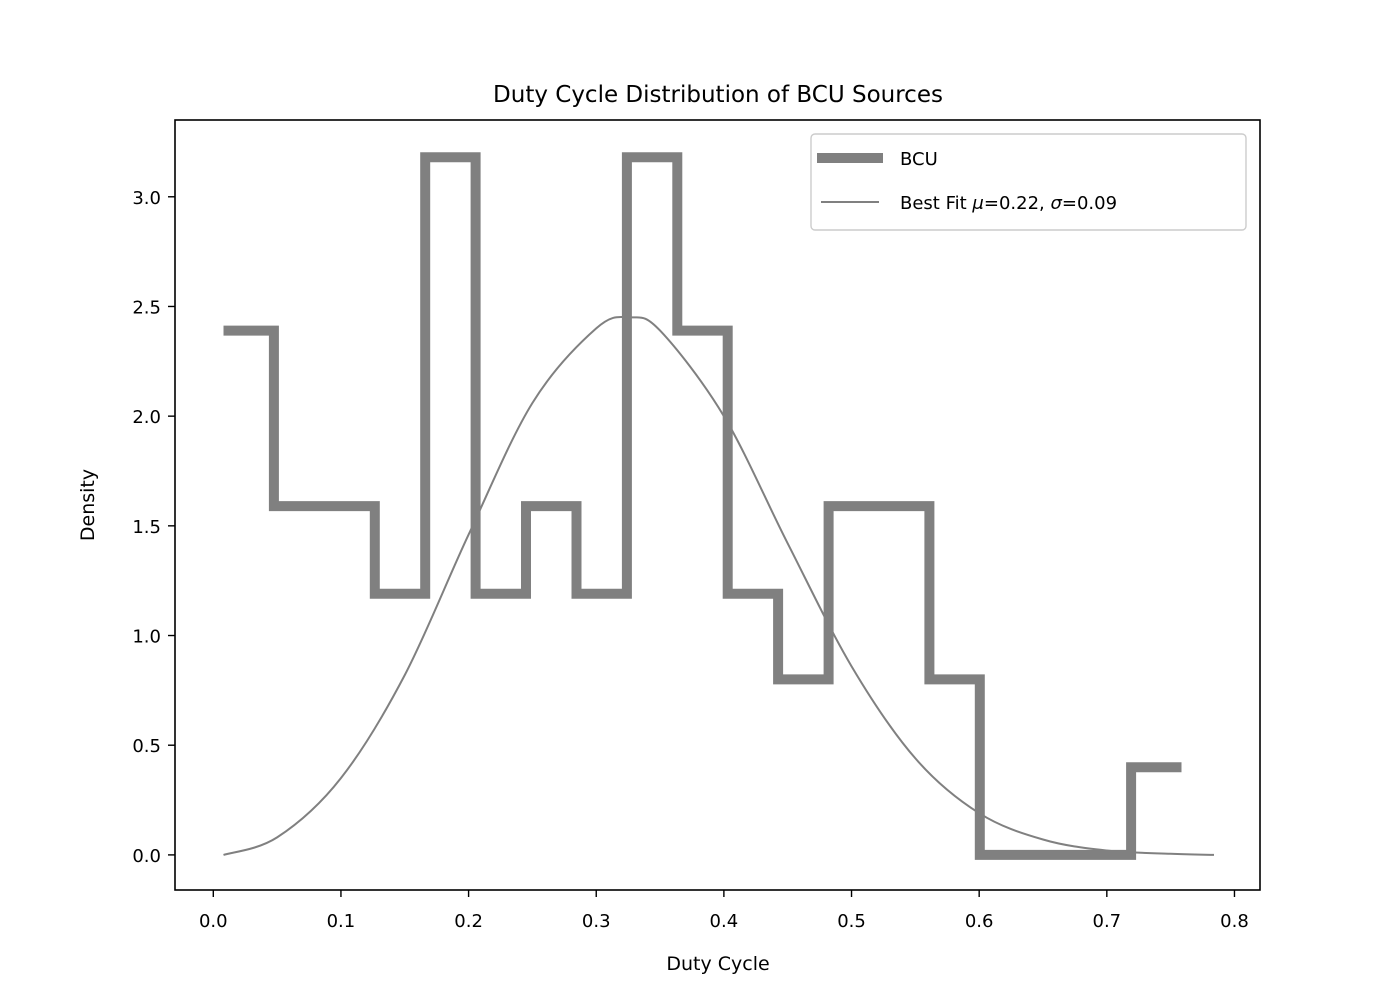  What do you see at coordinates (1234, 921) in the screenshot?
I see `x-tick-label: 0.8` at bounding box center [1234, 921].